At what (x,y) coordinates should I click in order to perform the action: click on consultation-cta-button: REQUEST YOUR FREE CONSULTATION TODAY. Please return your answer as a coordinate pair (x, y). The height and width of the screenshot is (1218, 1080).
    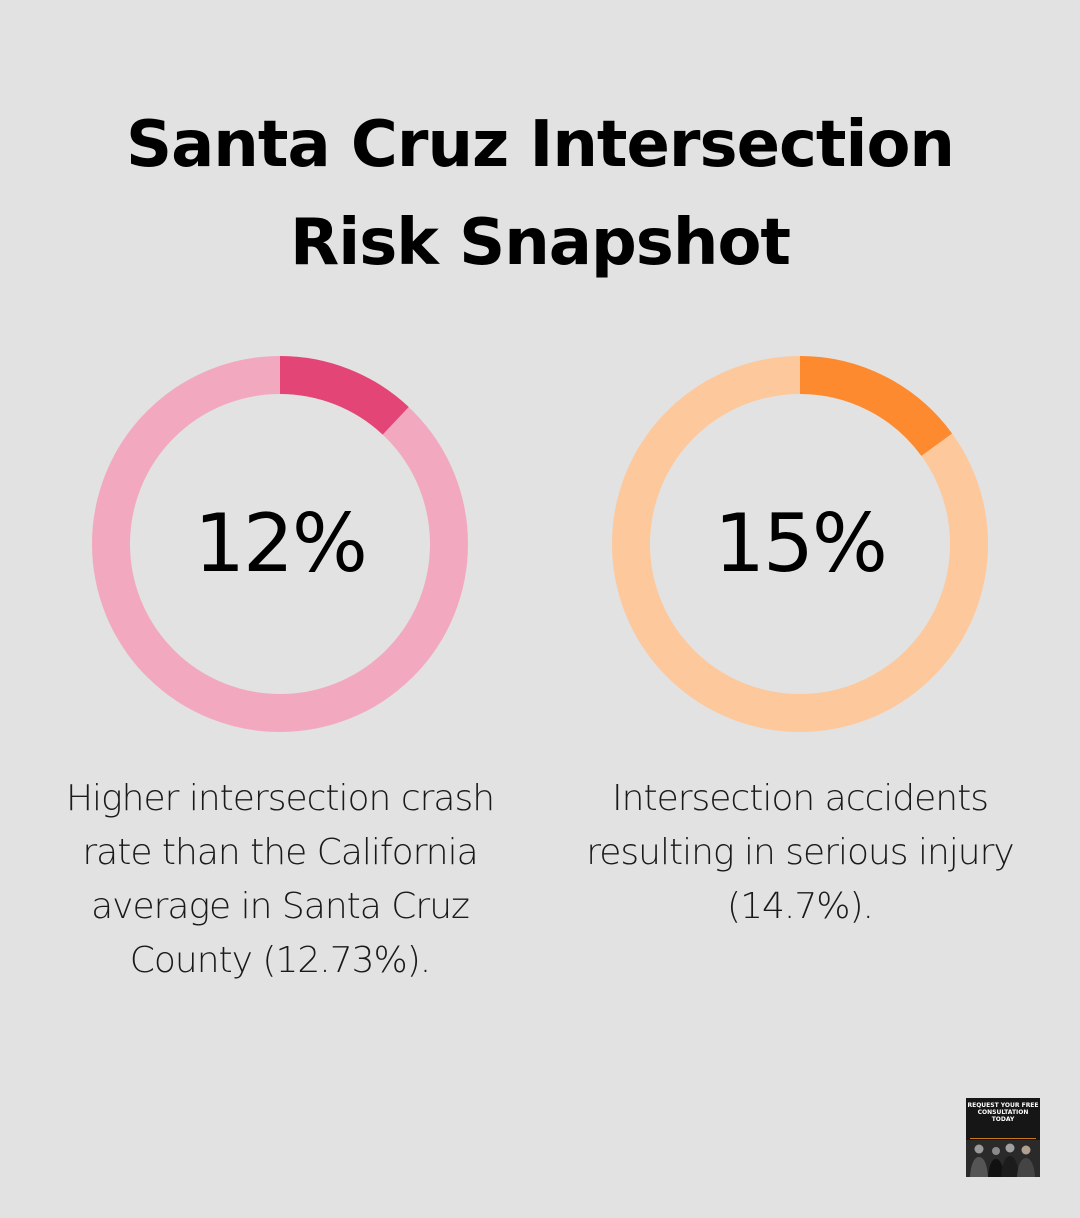
    Looking at the image, I should click on (1003, 1137).